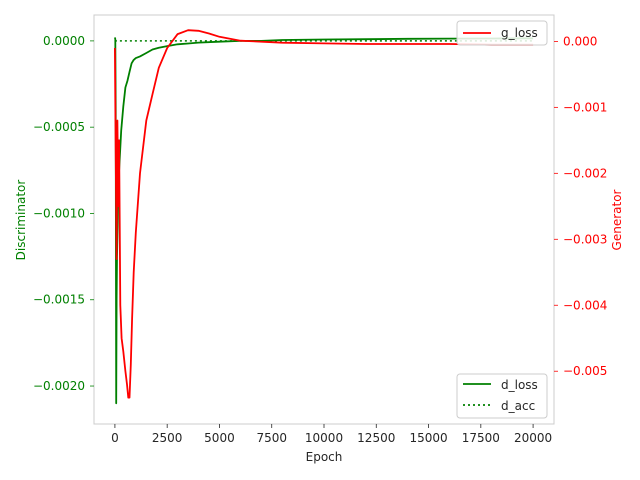 The height and width of the screenshot is (480, 640). What do you see at coordinates (519, 385) in the screenshot?
I see `legend-d-loss-label: d_loss` at bounding box center [519, 385].